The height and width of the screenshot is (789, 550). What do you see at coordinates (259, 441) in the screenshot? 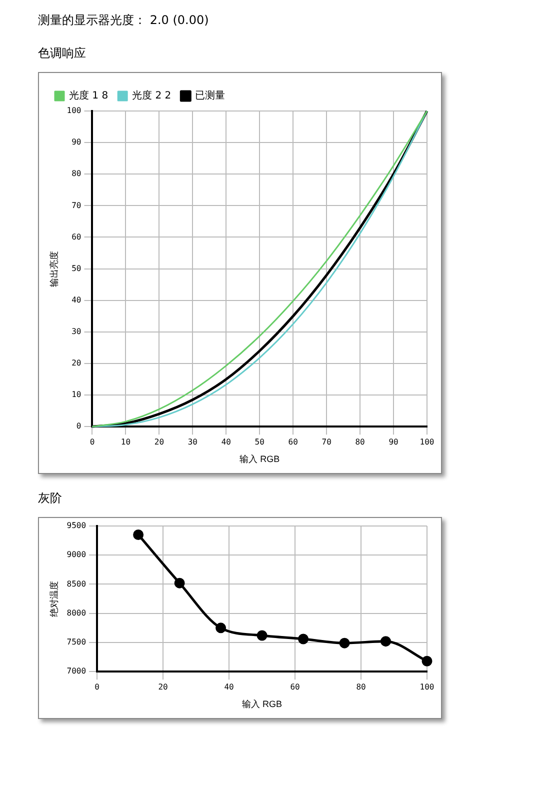
I see `x-tick-label: 50` at bounding box center [259, 441].